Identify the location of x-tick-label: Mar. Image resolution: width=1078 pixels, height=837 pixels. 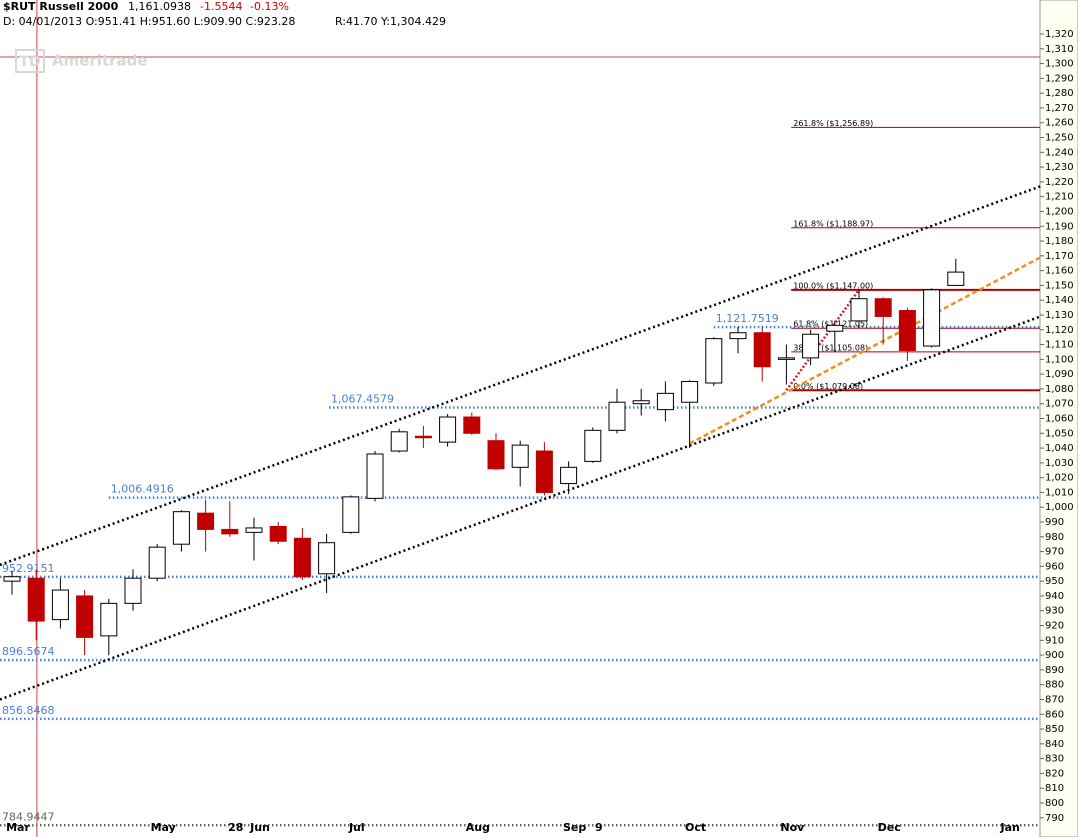
(18, 827).